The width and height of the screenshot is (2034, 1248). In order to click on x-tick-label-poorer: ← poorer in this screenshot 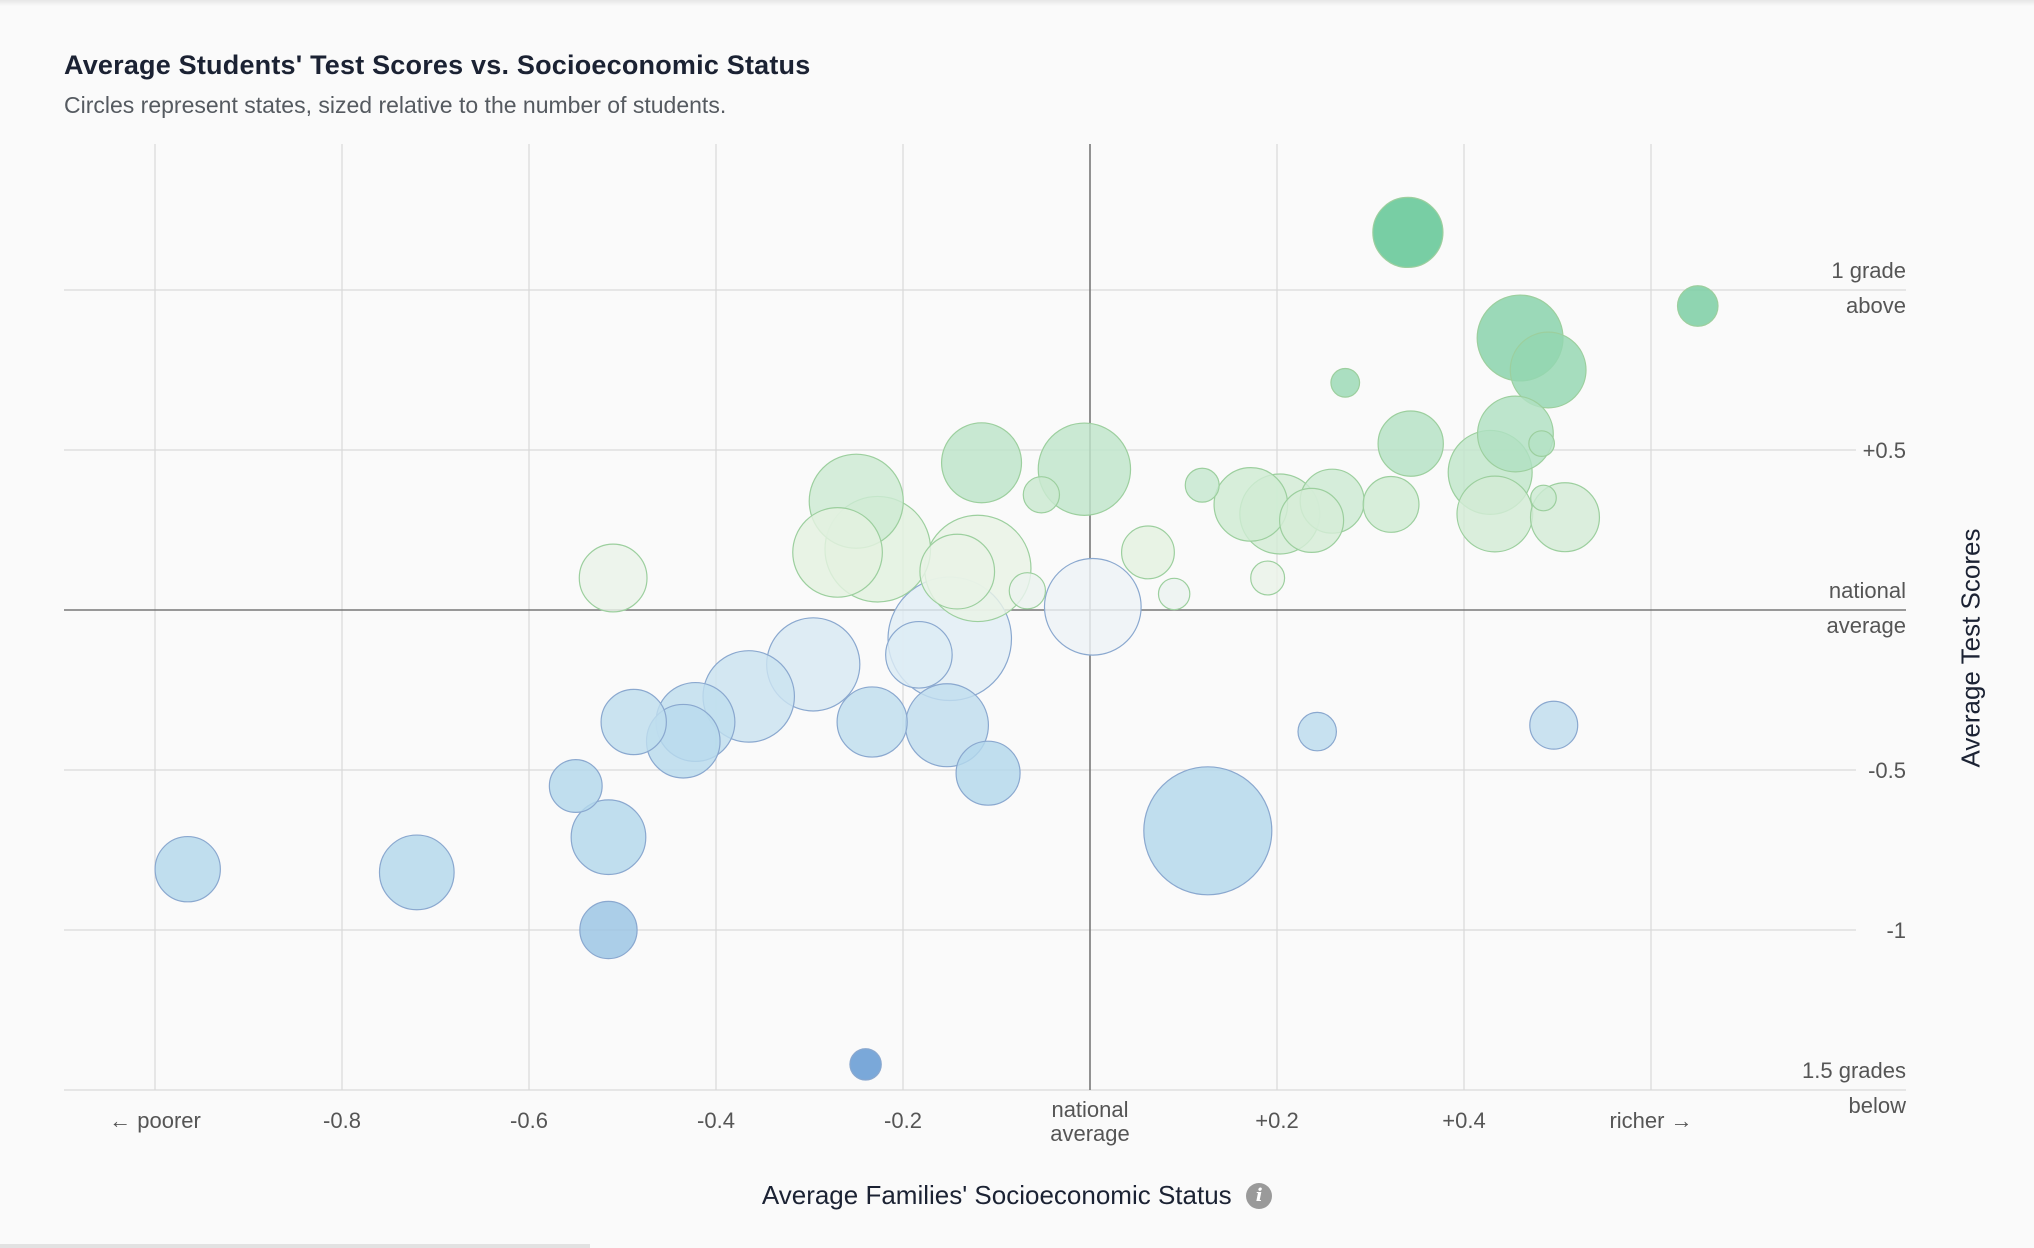, I will do `click(155, 1120)`.